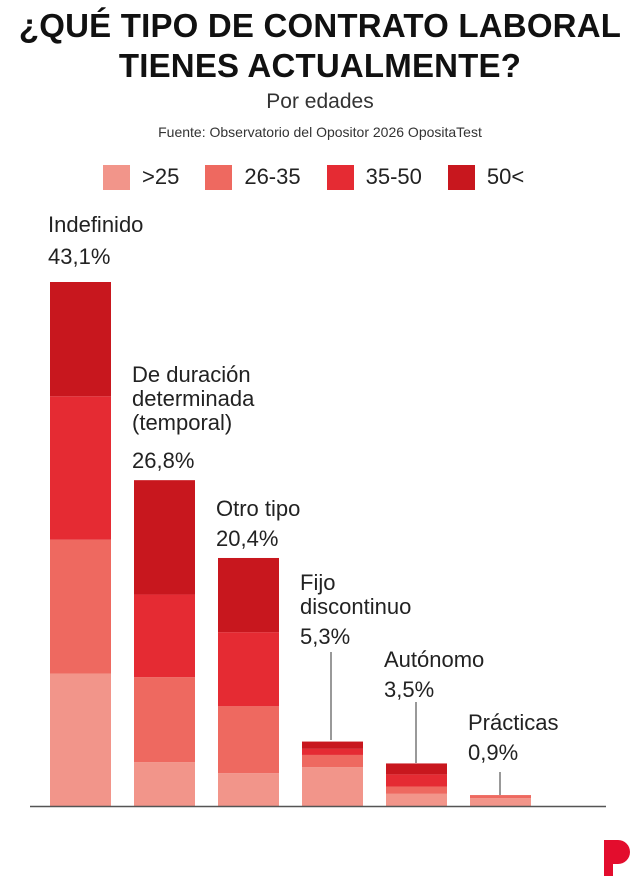 The image size is (640, 894). Describe the element at coordinates (95, 241) in the screenshot. I see `category-label: Indefinido 43,1%` at that location.